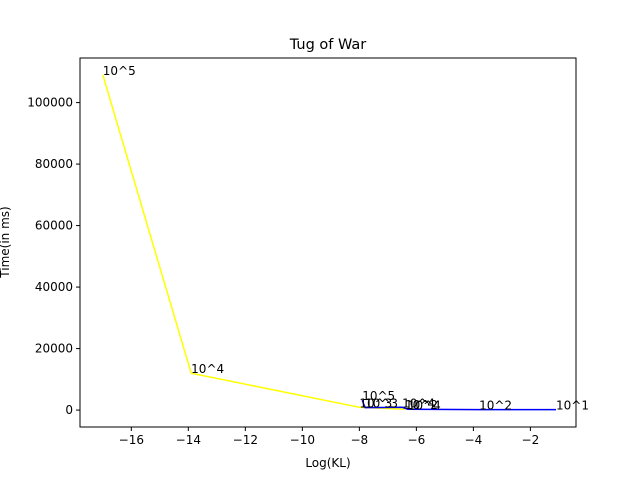  What do you see at coordinates (572, 406) in the screenshot?
I see `point-label: 10^1` at bounding box center [572, 406].